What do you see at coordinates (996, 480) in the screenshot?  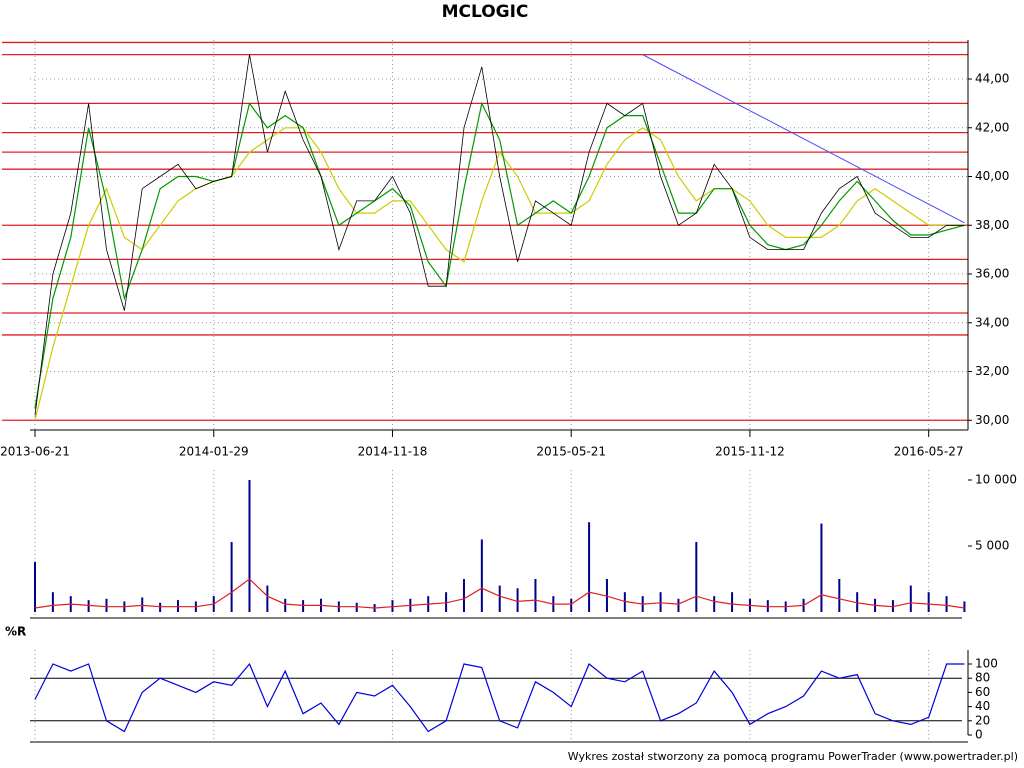 I see `y-tick-label: 10 000` at bounding box center [996, 480].